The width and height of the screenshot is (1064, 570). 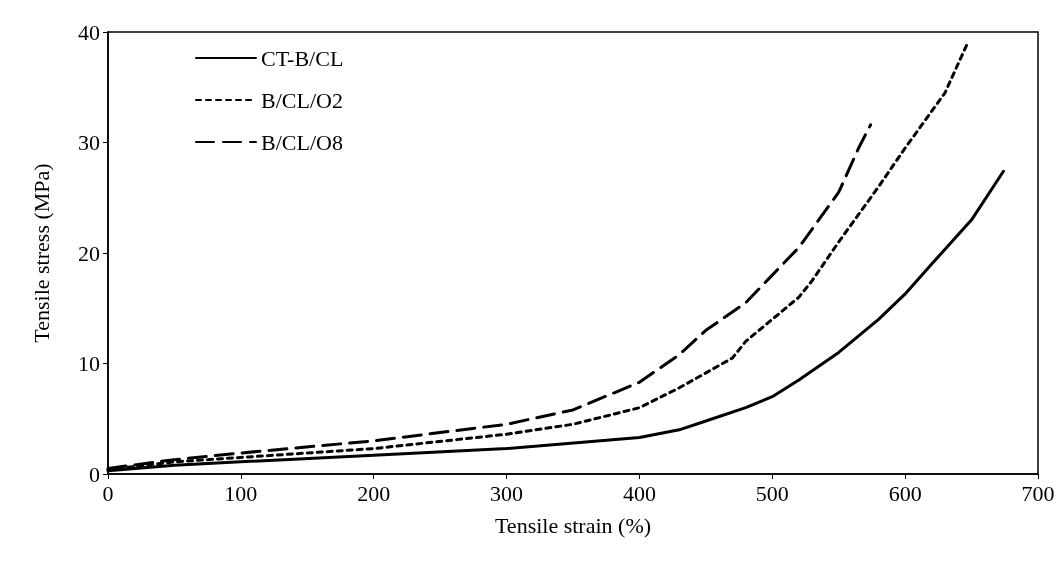 What do you see at coordinates (94, 474) in the screenshot?
I see `y-tick-label: 0` at bounding box center [94, 474].